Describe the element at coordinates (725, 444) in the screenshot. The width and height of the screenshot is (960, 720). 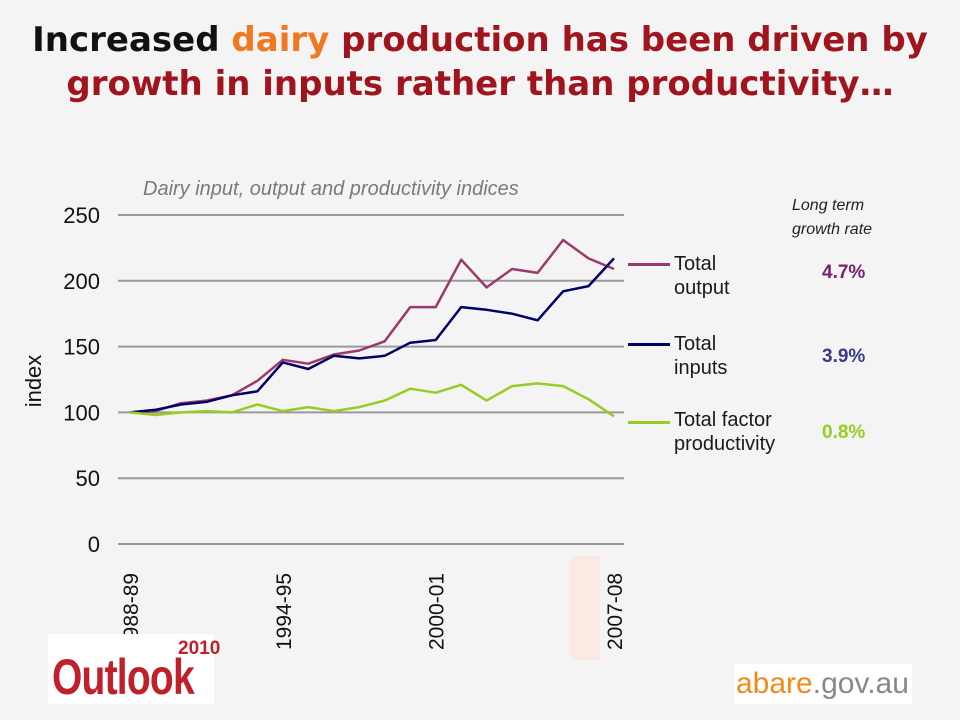
I see `legend-tfp-line-2: productivity` at that location.